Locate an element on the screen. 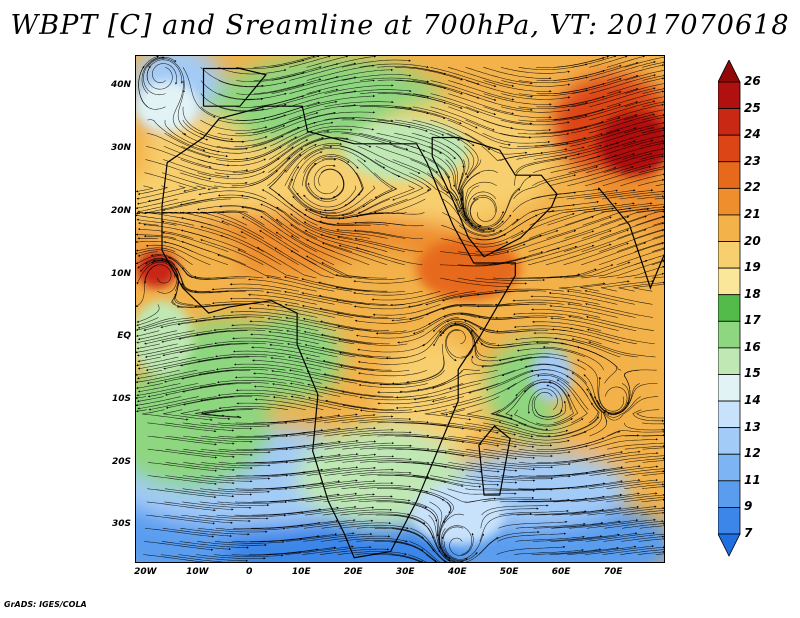  lat-tick-label: 30S is located at coordinates (121, 524).